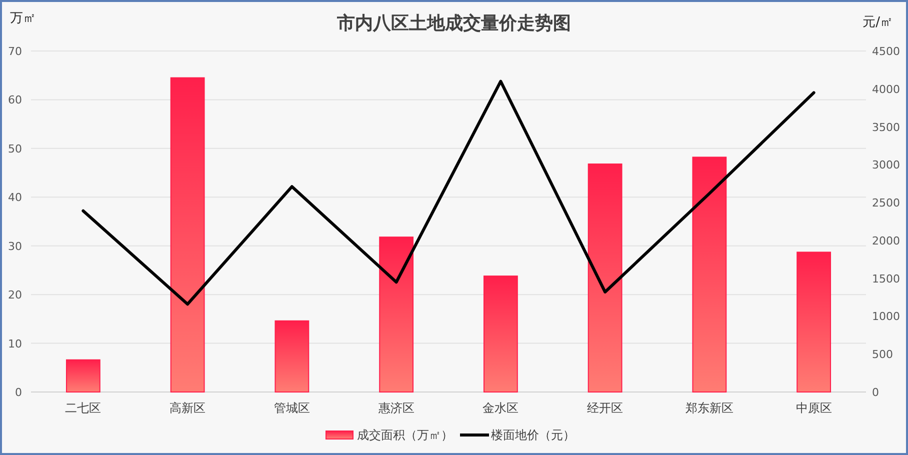 The height and width of the screenshot is (455, 908). What do you see at coordinates (886, 203) in the screenshot?
I see `y2-tick-label: 2500` at bounding box center [886, 203].